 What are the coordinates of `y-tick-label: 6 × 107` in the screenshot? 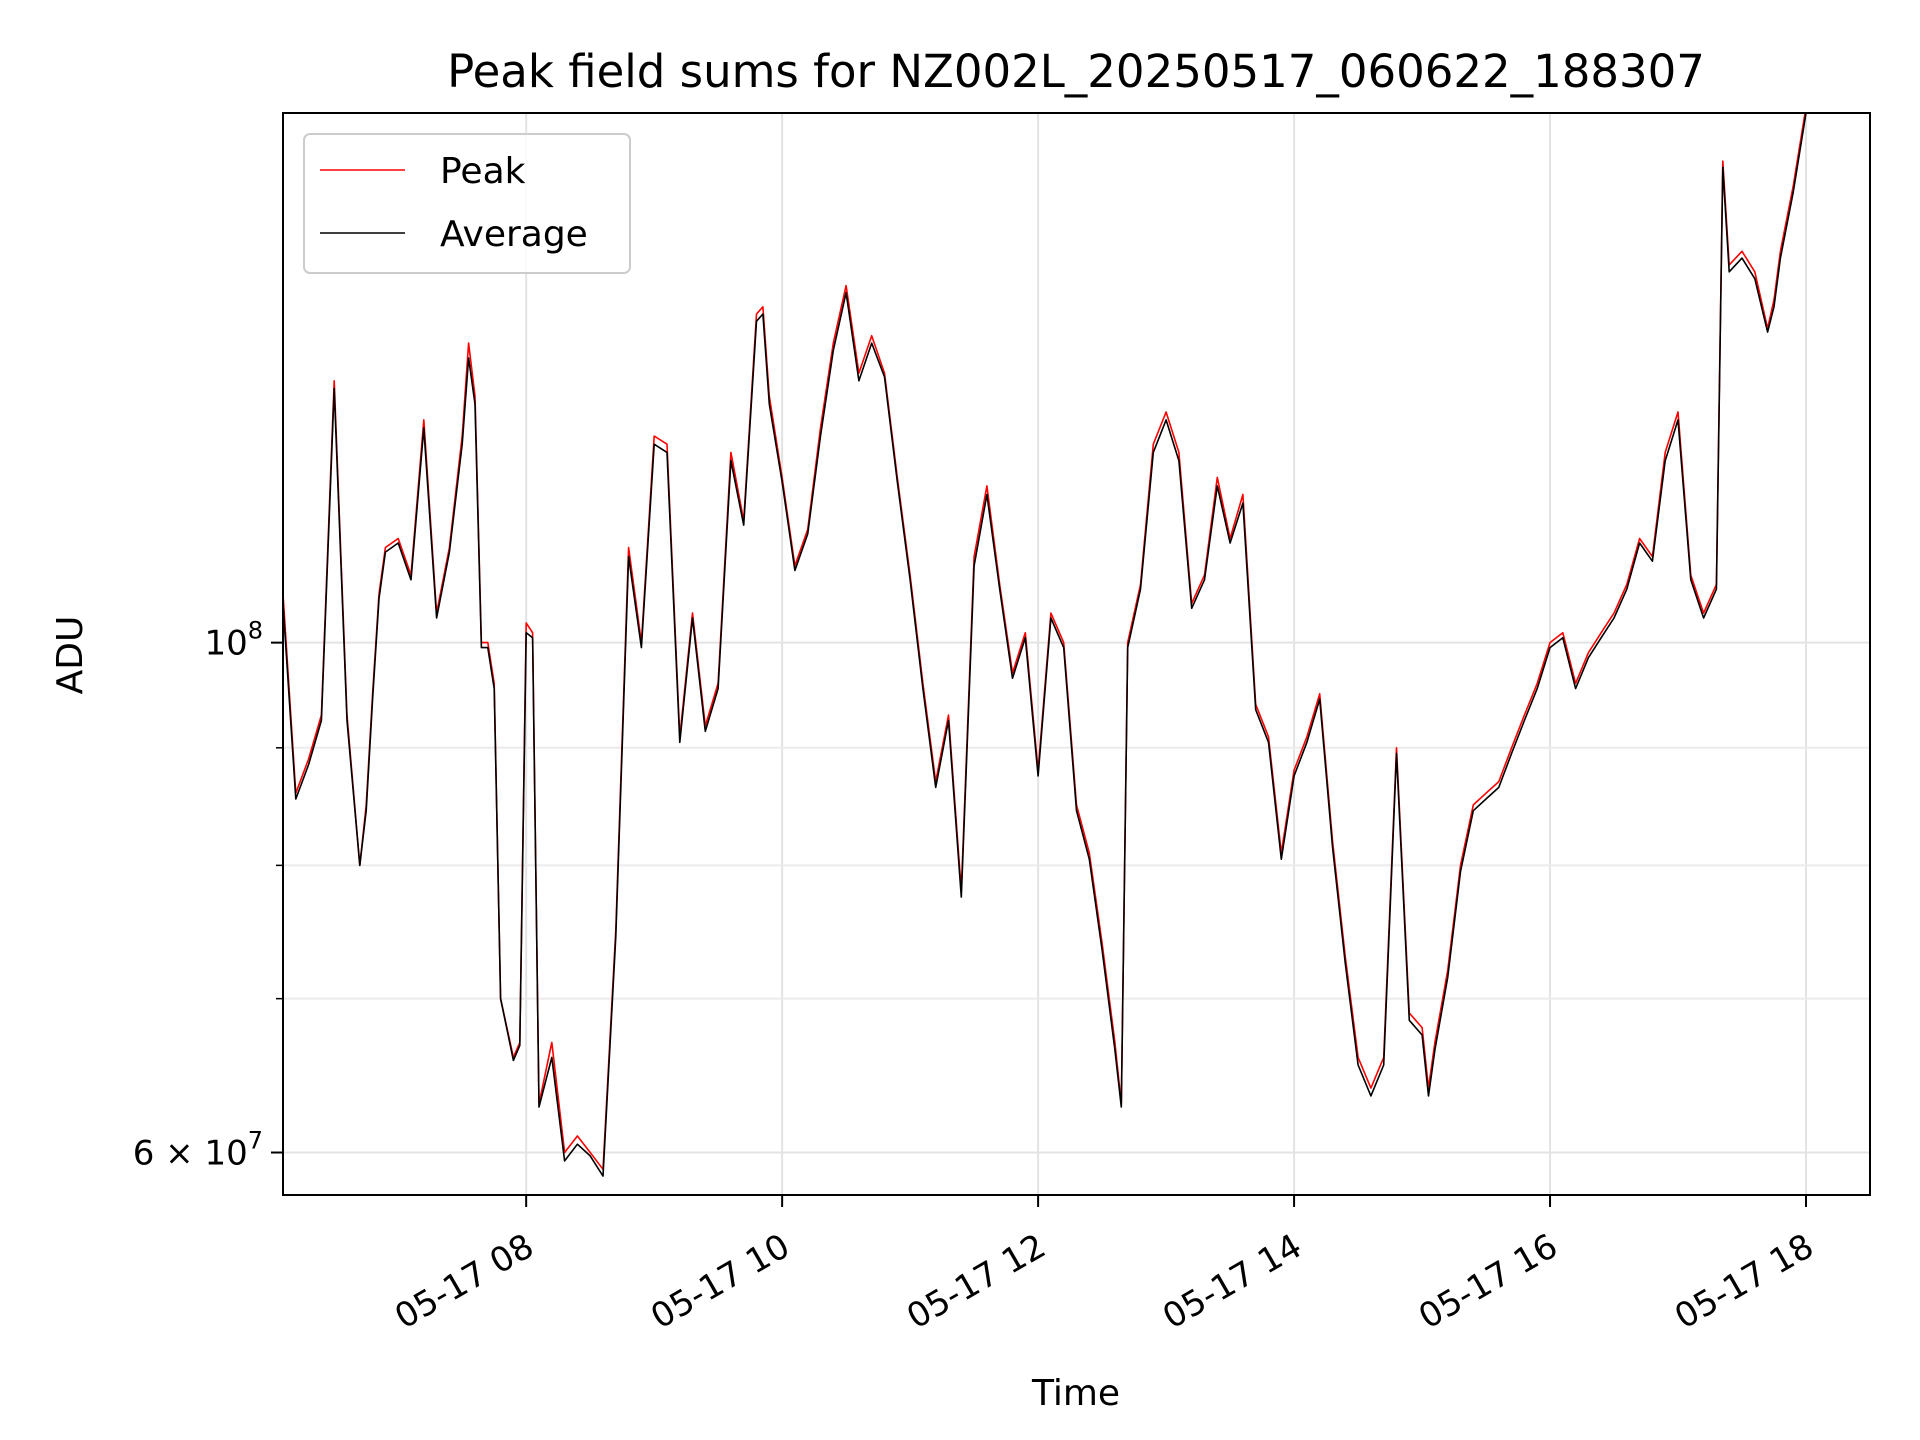 It's located at (198, 1150).